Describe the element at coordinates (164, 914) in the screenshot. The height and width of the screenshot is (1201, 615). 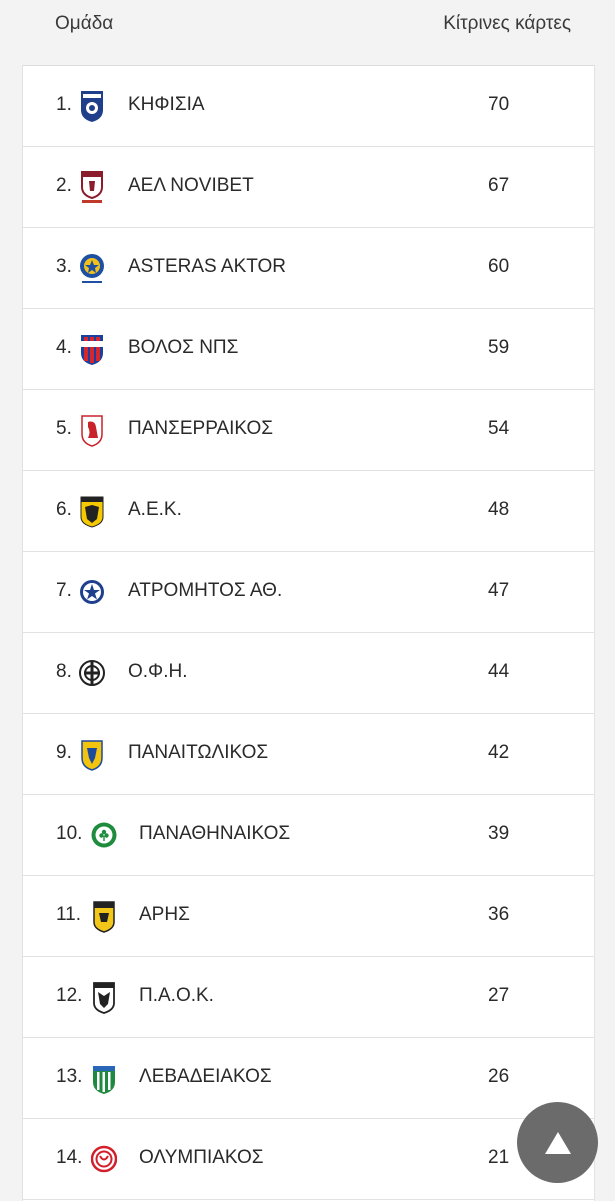
I see `team-name: ΑΡΗΣ` at that location.